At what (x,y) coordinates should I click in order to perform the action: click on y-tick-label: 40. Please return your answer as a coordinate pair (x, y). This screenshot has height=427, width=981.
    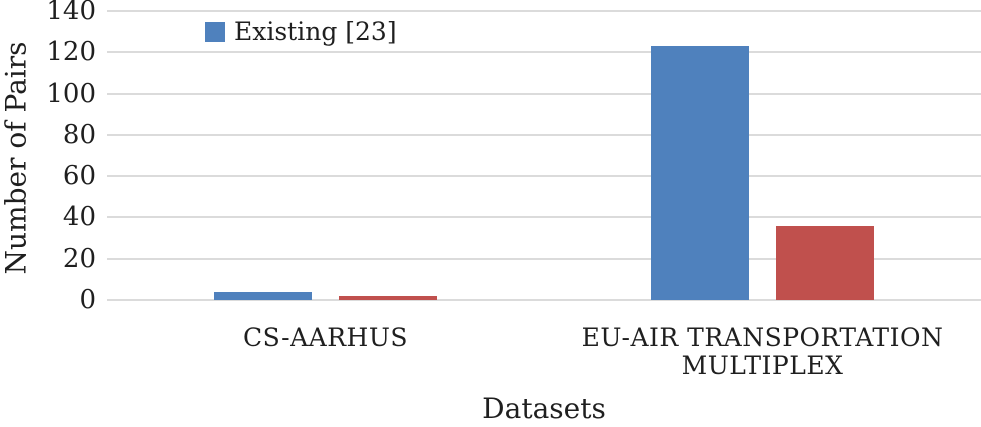
    Looking at the image, I should click on (79, 217).